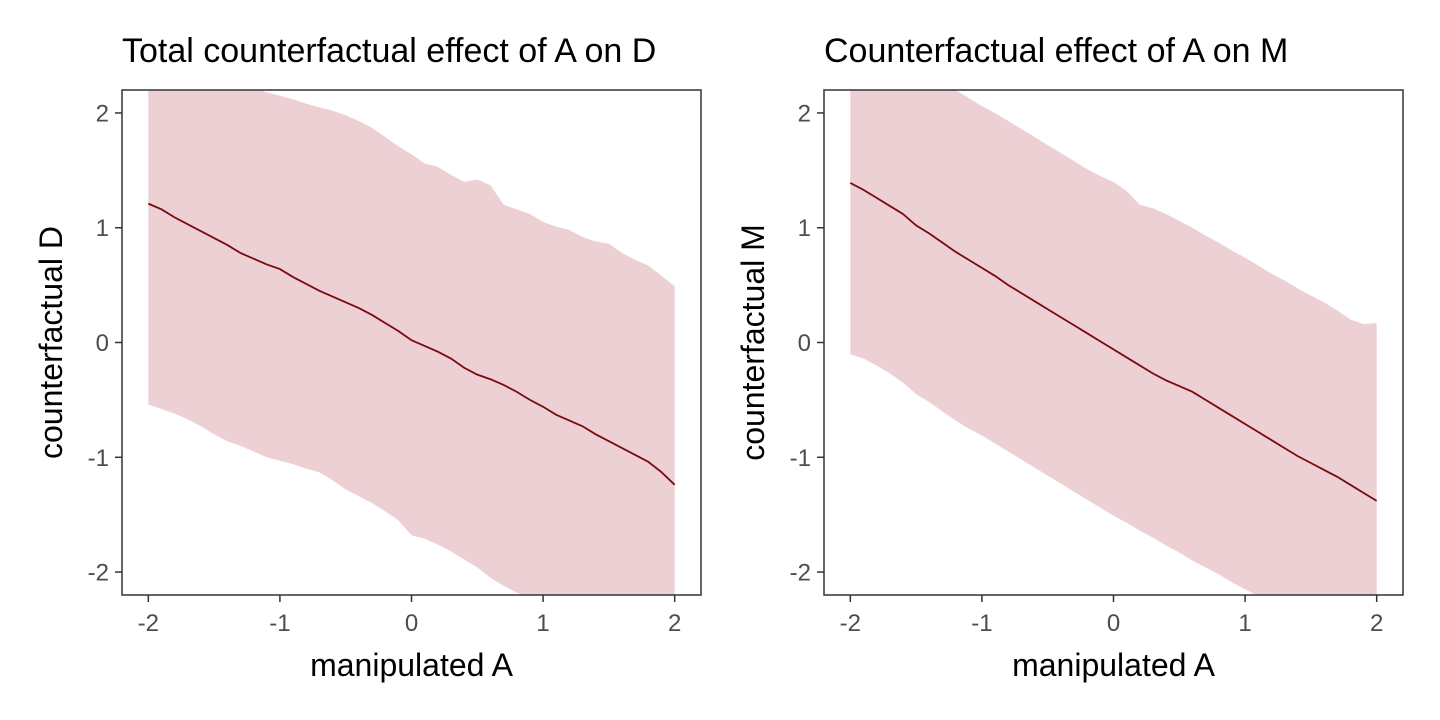 Image resolution: width=1440 pixels, height=720 pixels. I want to click on y-axis-label: counterfactual M, so click(753, 342).